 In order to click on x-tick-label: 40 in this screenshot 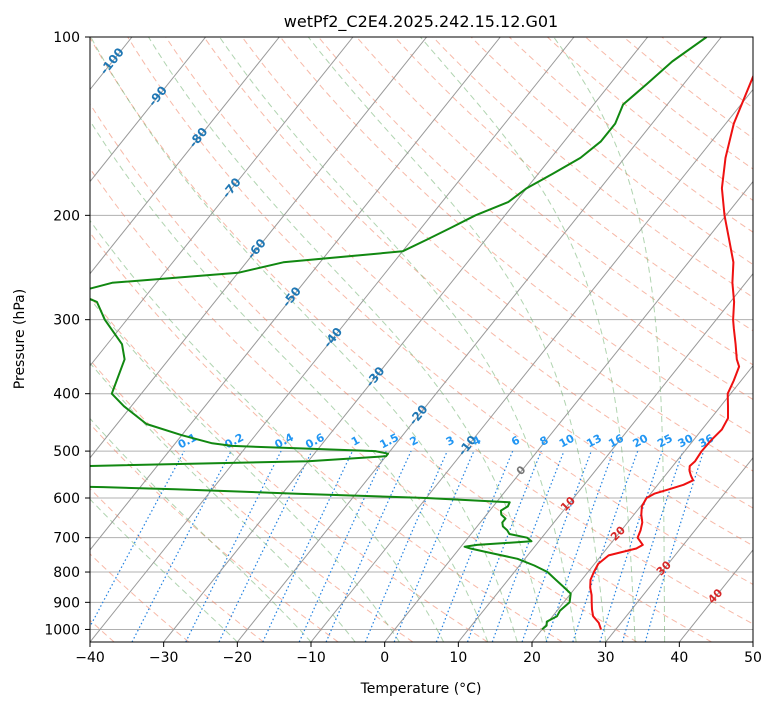, I will do `click(679, 658)`.